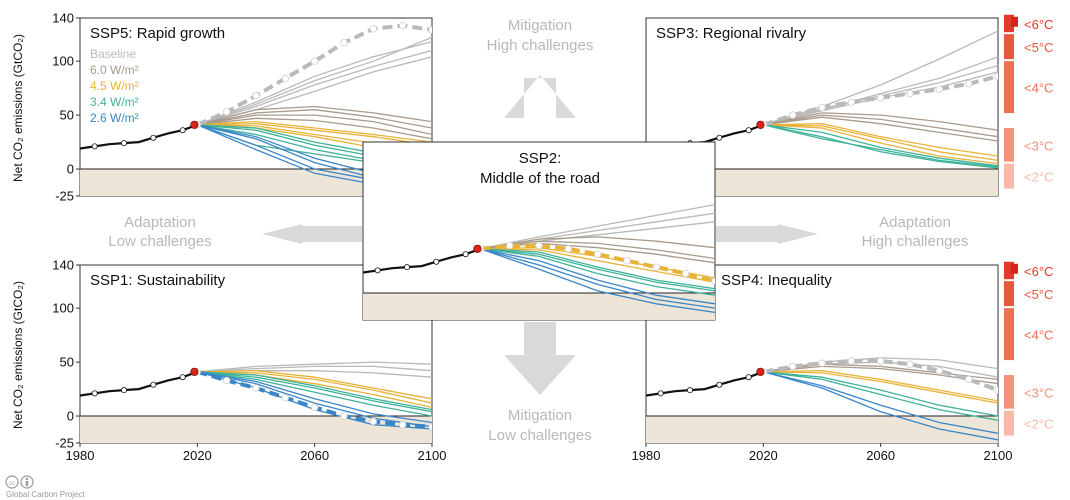  Describe the element at coordinates (539, 435) in the screenshot. I see `direction-down-line2: Low challenges` at that location.